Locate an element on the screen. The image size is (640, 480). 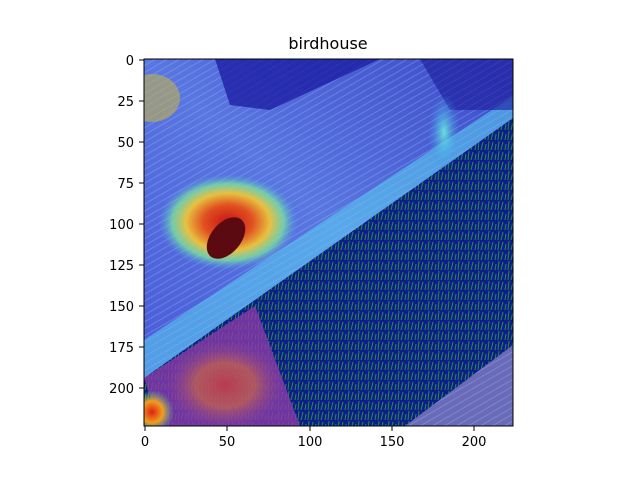
x-tick-label: 0 is located at coordinates (145, 442).